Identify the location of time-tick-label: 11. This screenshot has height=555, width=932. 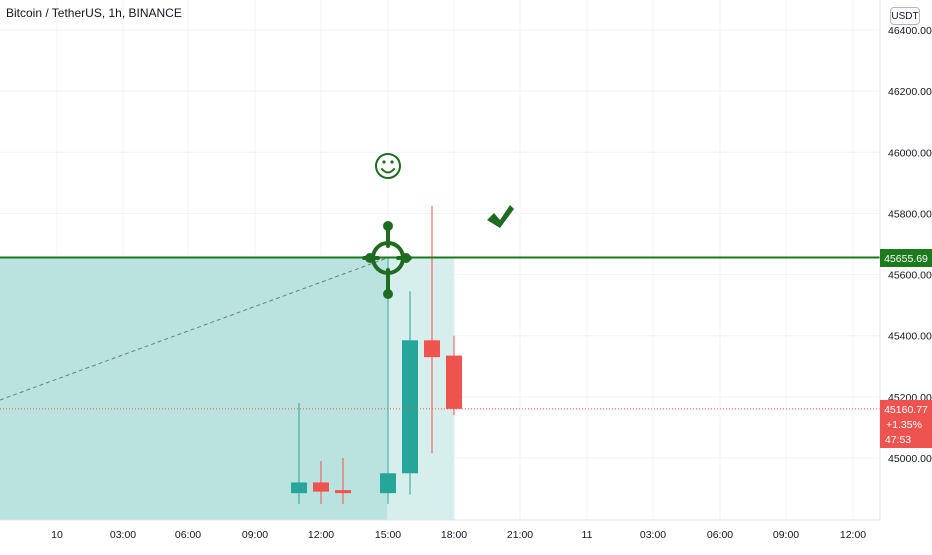
(587, 535).